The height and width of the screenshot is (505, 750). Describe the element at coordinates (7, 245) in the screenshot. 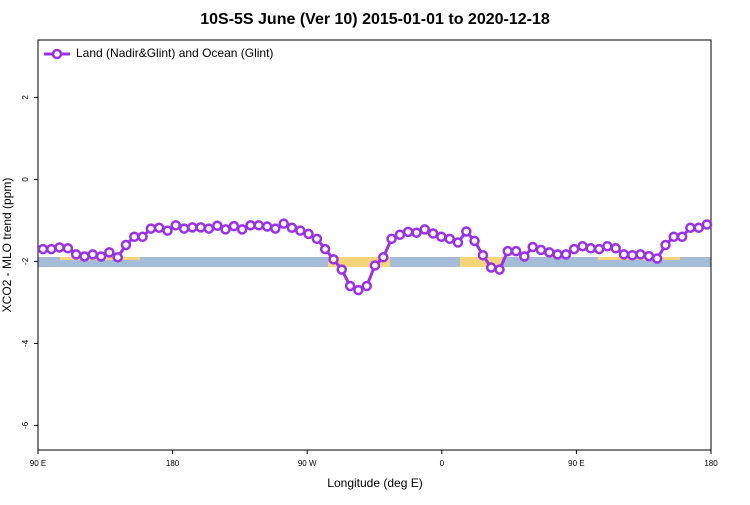

I see `y-axis-label: XCO2 - MLO trend (ppm)` at that location.